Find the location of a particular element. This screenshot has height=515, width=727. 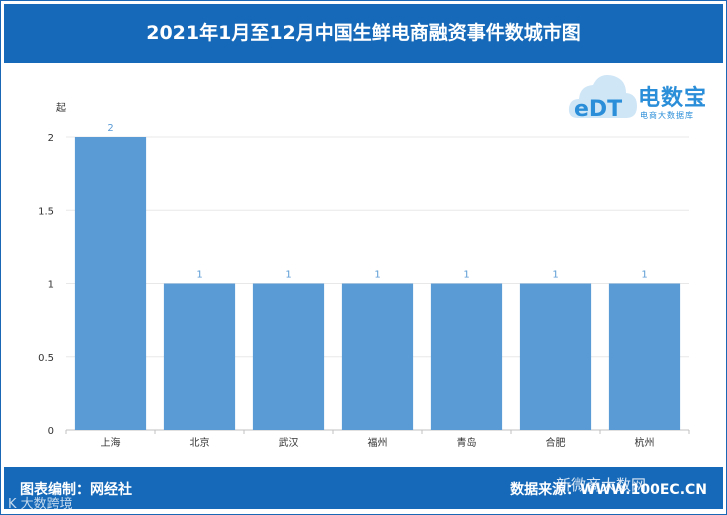

x-tick-label: 青岛 is located at coordinates (467, 442).